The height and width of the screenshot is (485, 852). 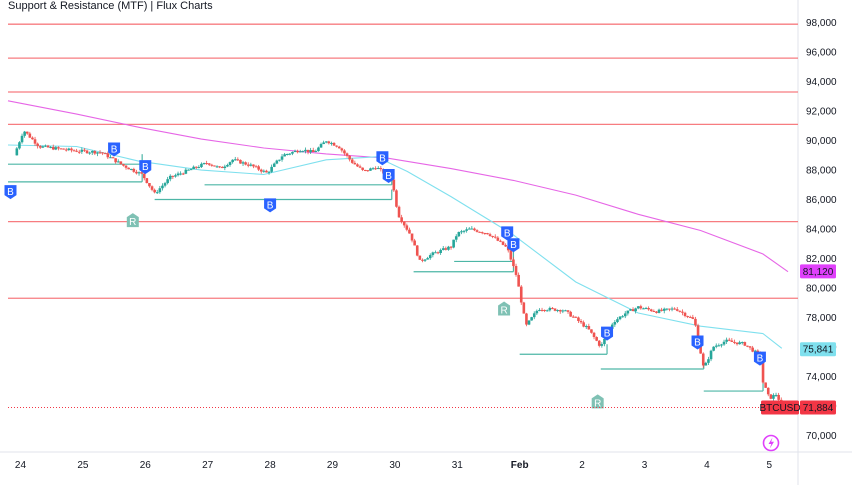 I want to click on y-tick-label: 86,000, so click(x=821, y=200).